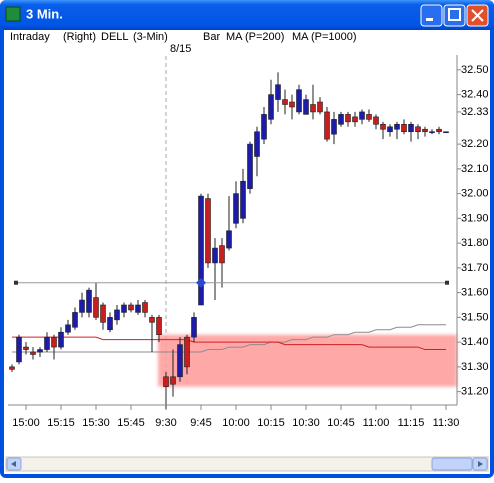  What do you see at coordinates (180, 49) in the screenshot?
I see `date-annotation: 8/15` at bounding box center [180, 49].